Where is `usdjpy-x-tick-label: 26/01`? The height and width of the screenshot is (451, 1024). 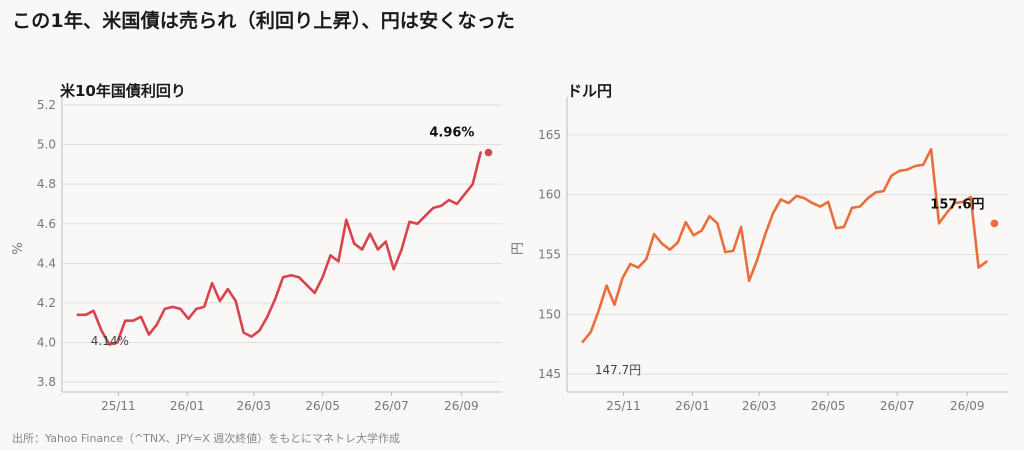
usdjpy-x-tick-label: 26/01 is located at coordinates (692, 406).